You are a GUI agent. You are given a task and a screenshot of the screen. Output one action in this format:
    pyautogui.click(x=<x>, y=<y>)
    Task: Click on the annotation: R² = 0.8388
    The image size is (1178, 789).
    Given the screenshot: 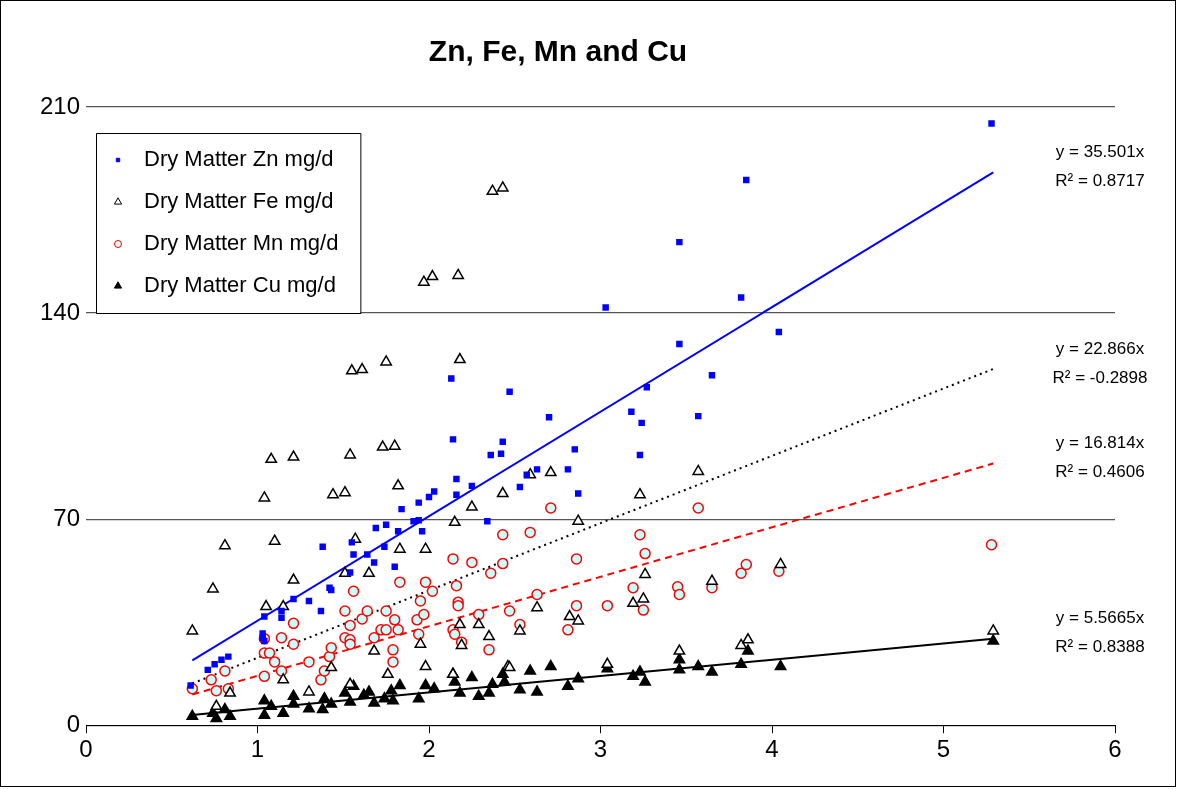 What is the action you would take?
    pyautogui.click(x=1100, y=647)
    